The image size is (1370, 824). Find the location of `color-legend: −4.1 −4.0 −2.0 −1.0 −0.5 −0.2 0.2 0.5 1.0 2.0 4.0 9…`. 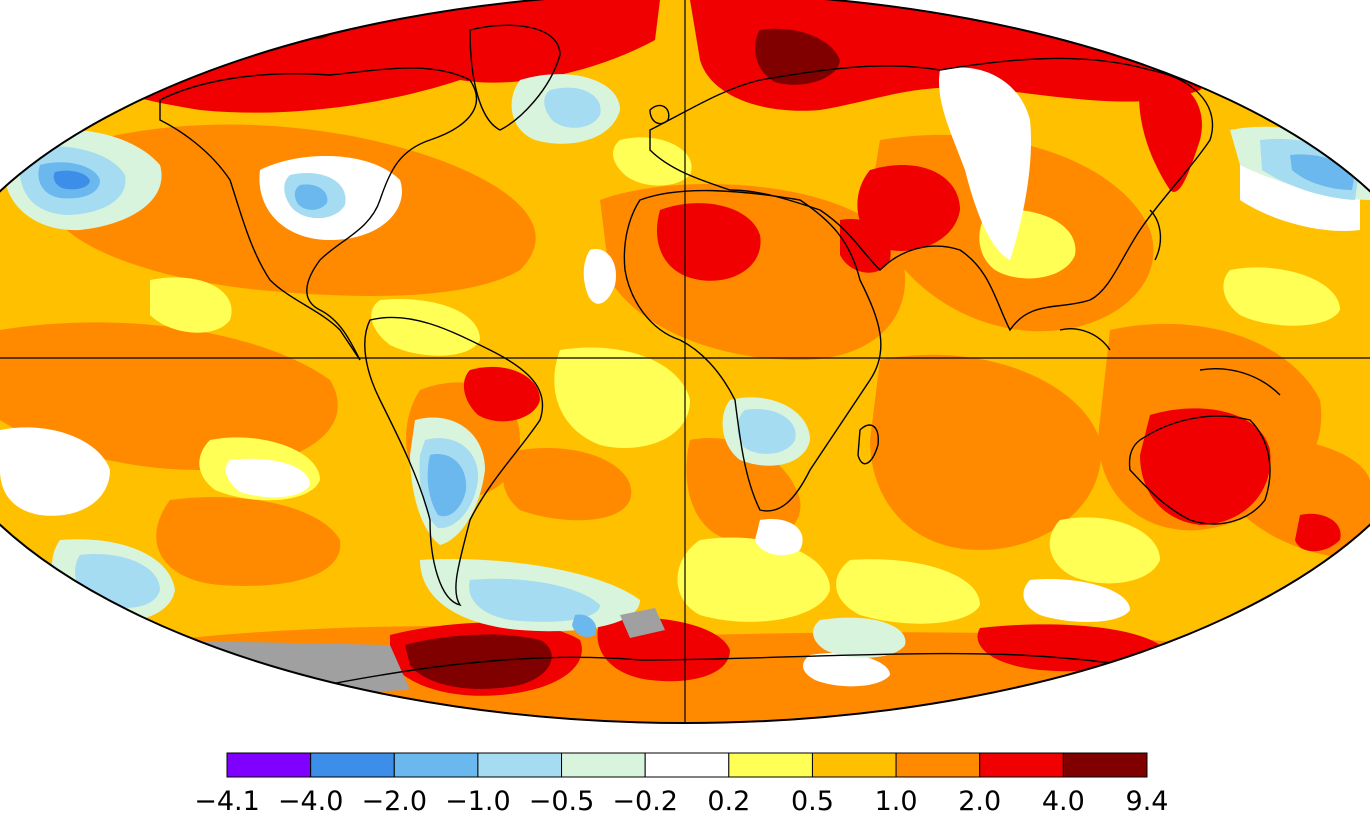

color-legend: −4.1 −4.0 −2.0 −1.0 −0.5 −0.2 0.2 0.5 1.0 2.0 4.0 9… is located at coordinates (685, 777).